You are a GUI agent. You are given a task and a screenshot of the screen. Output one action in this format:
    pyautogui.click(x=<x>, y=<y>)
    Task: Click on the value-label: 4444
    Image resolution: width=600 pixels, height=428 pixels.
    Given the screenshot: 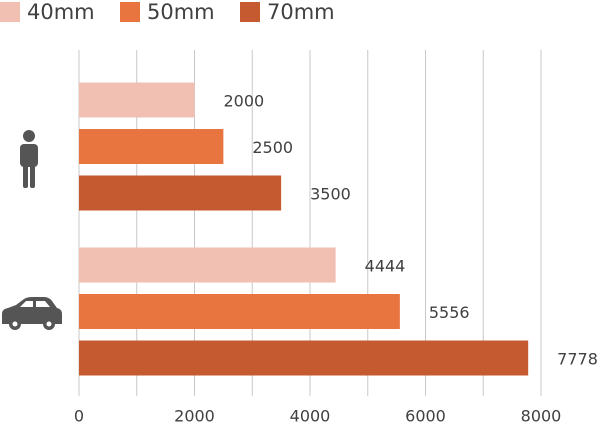 What is the action you would take?
    pyautogui.click(x=385, y=266)
    